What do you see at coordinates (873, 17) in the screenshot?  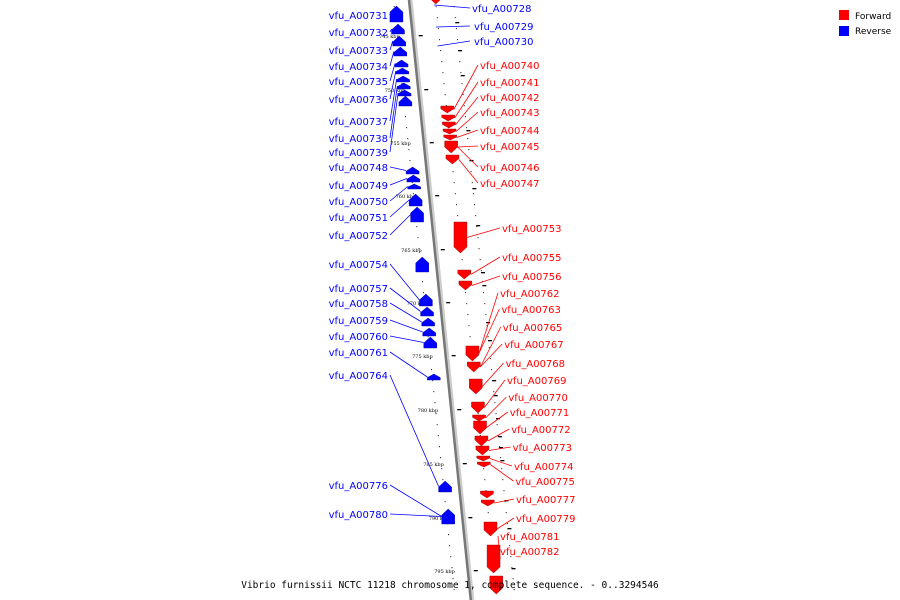 I see `forward-legend-label: Forward` at bounding box center [873, 17].